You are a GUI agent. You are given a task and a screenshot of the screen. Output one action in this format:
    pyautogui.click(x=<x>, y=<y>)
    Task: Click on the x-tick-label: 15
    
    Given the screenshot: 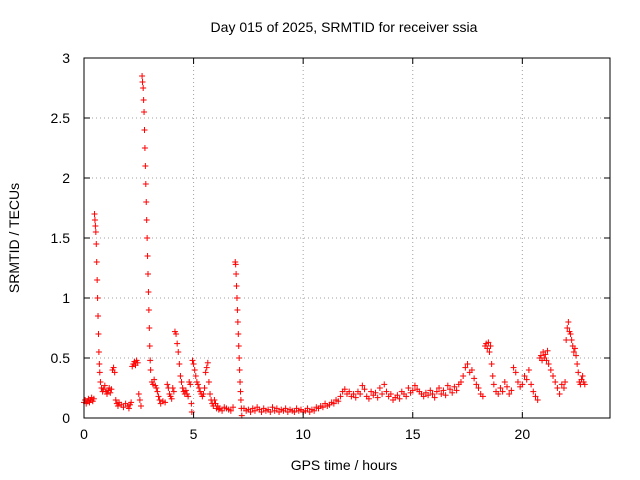 What is the action you would take?
    pyautogui.click(x=413, y=434)
    